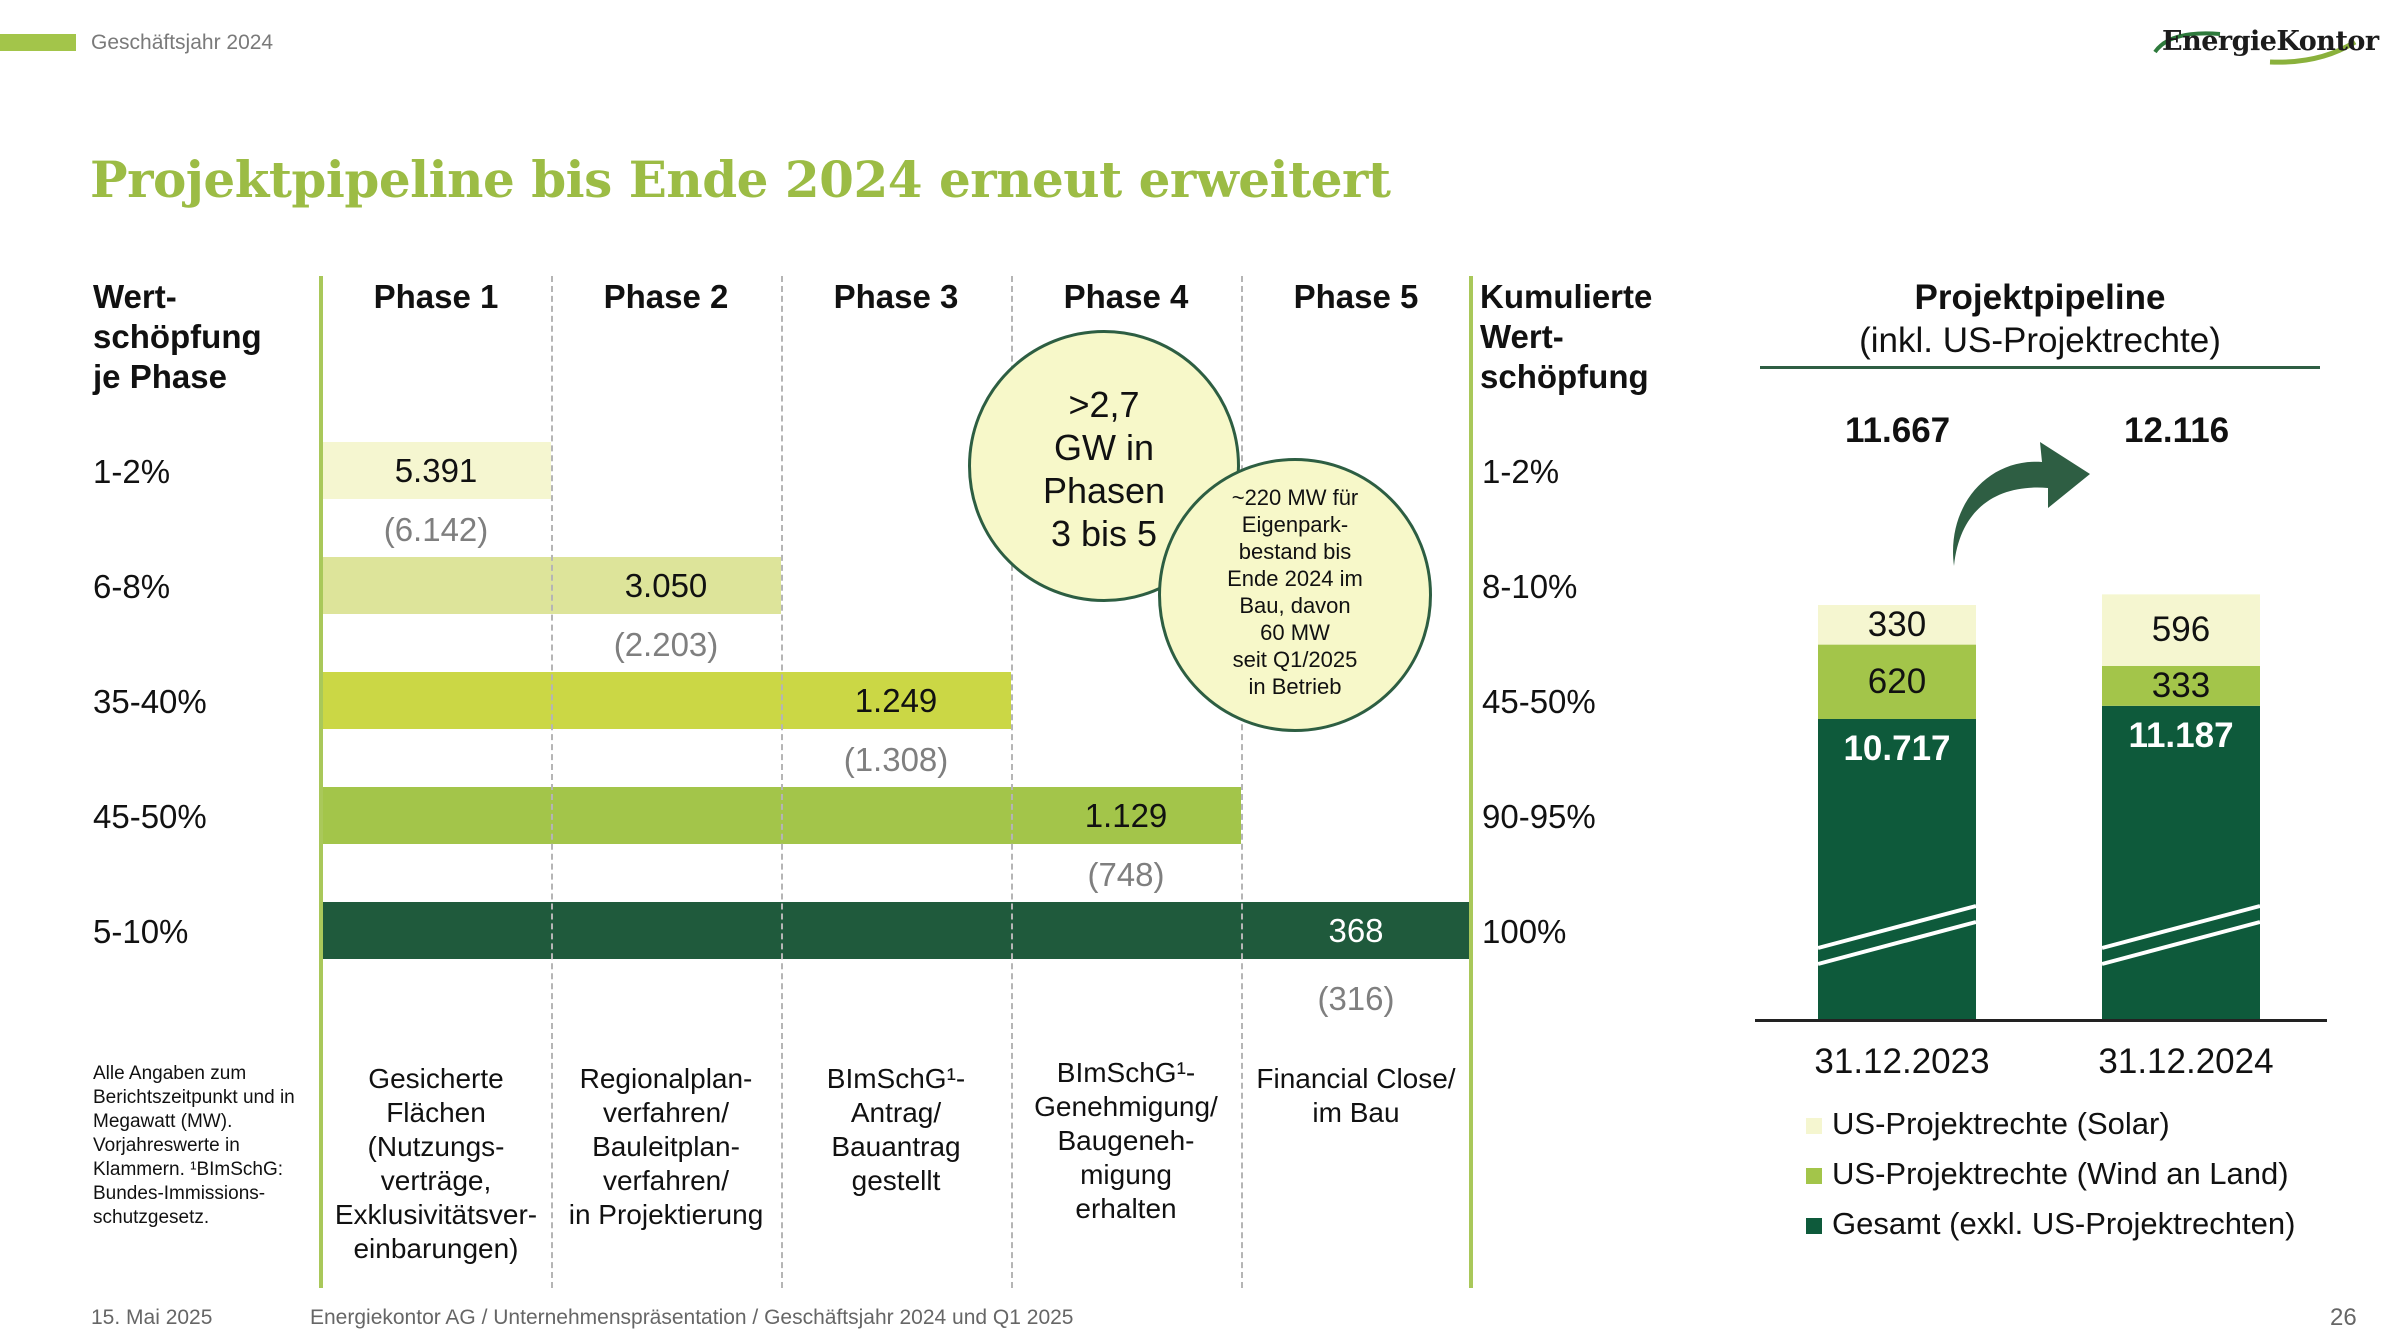  What do you see at coordinates (896, 1130) in the screenshot?
I see `phase-description-3: BImSchG¹- Antrag/ Bauantrag gestellt` at bounding box center [896, 1130].